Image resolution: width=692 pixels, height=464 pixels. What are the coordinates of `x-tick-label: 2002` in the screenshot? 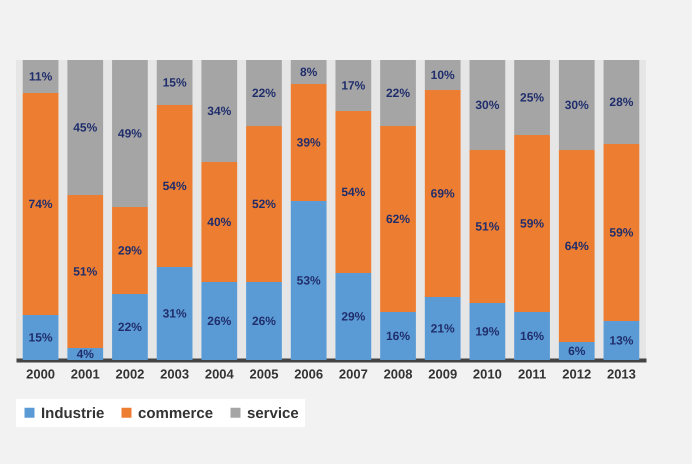 It's located at (129, 374).